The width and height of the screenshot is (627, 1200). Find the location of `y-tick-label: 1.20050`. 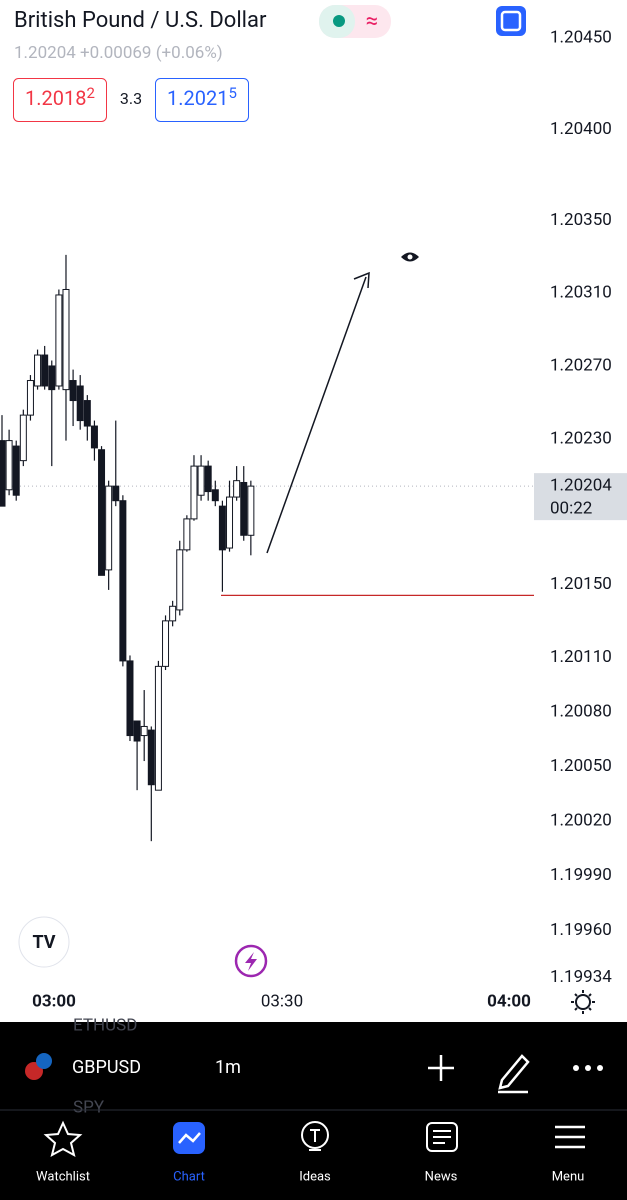

y-tick-label: 1.20050 is located at coordinates (581, 766).